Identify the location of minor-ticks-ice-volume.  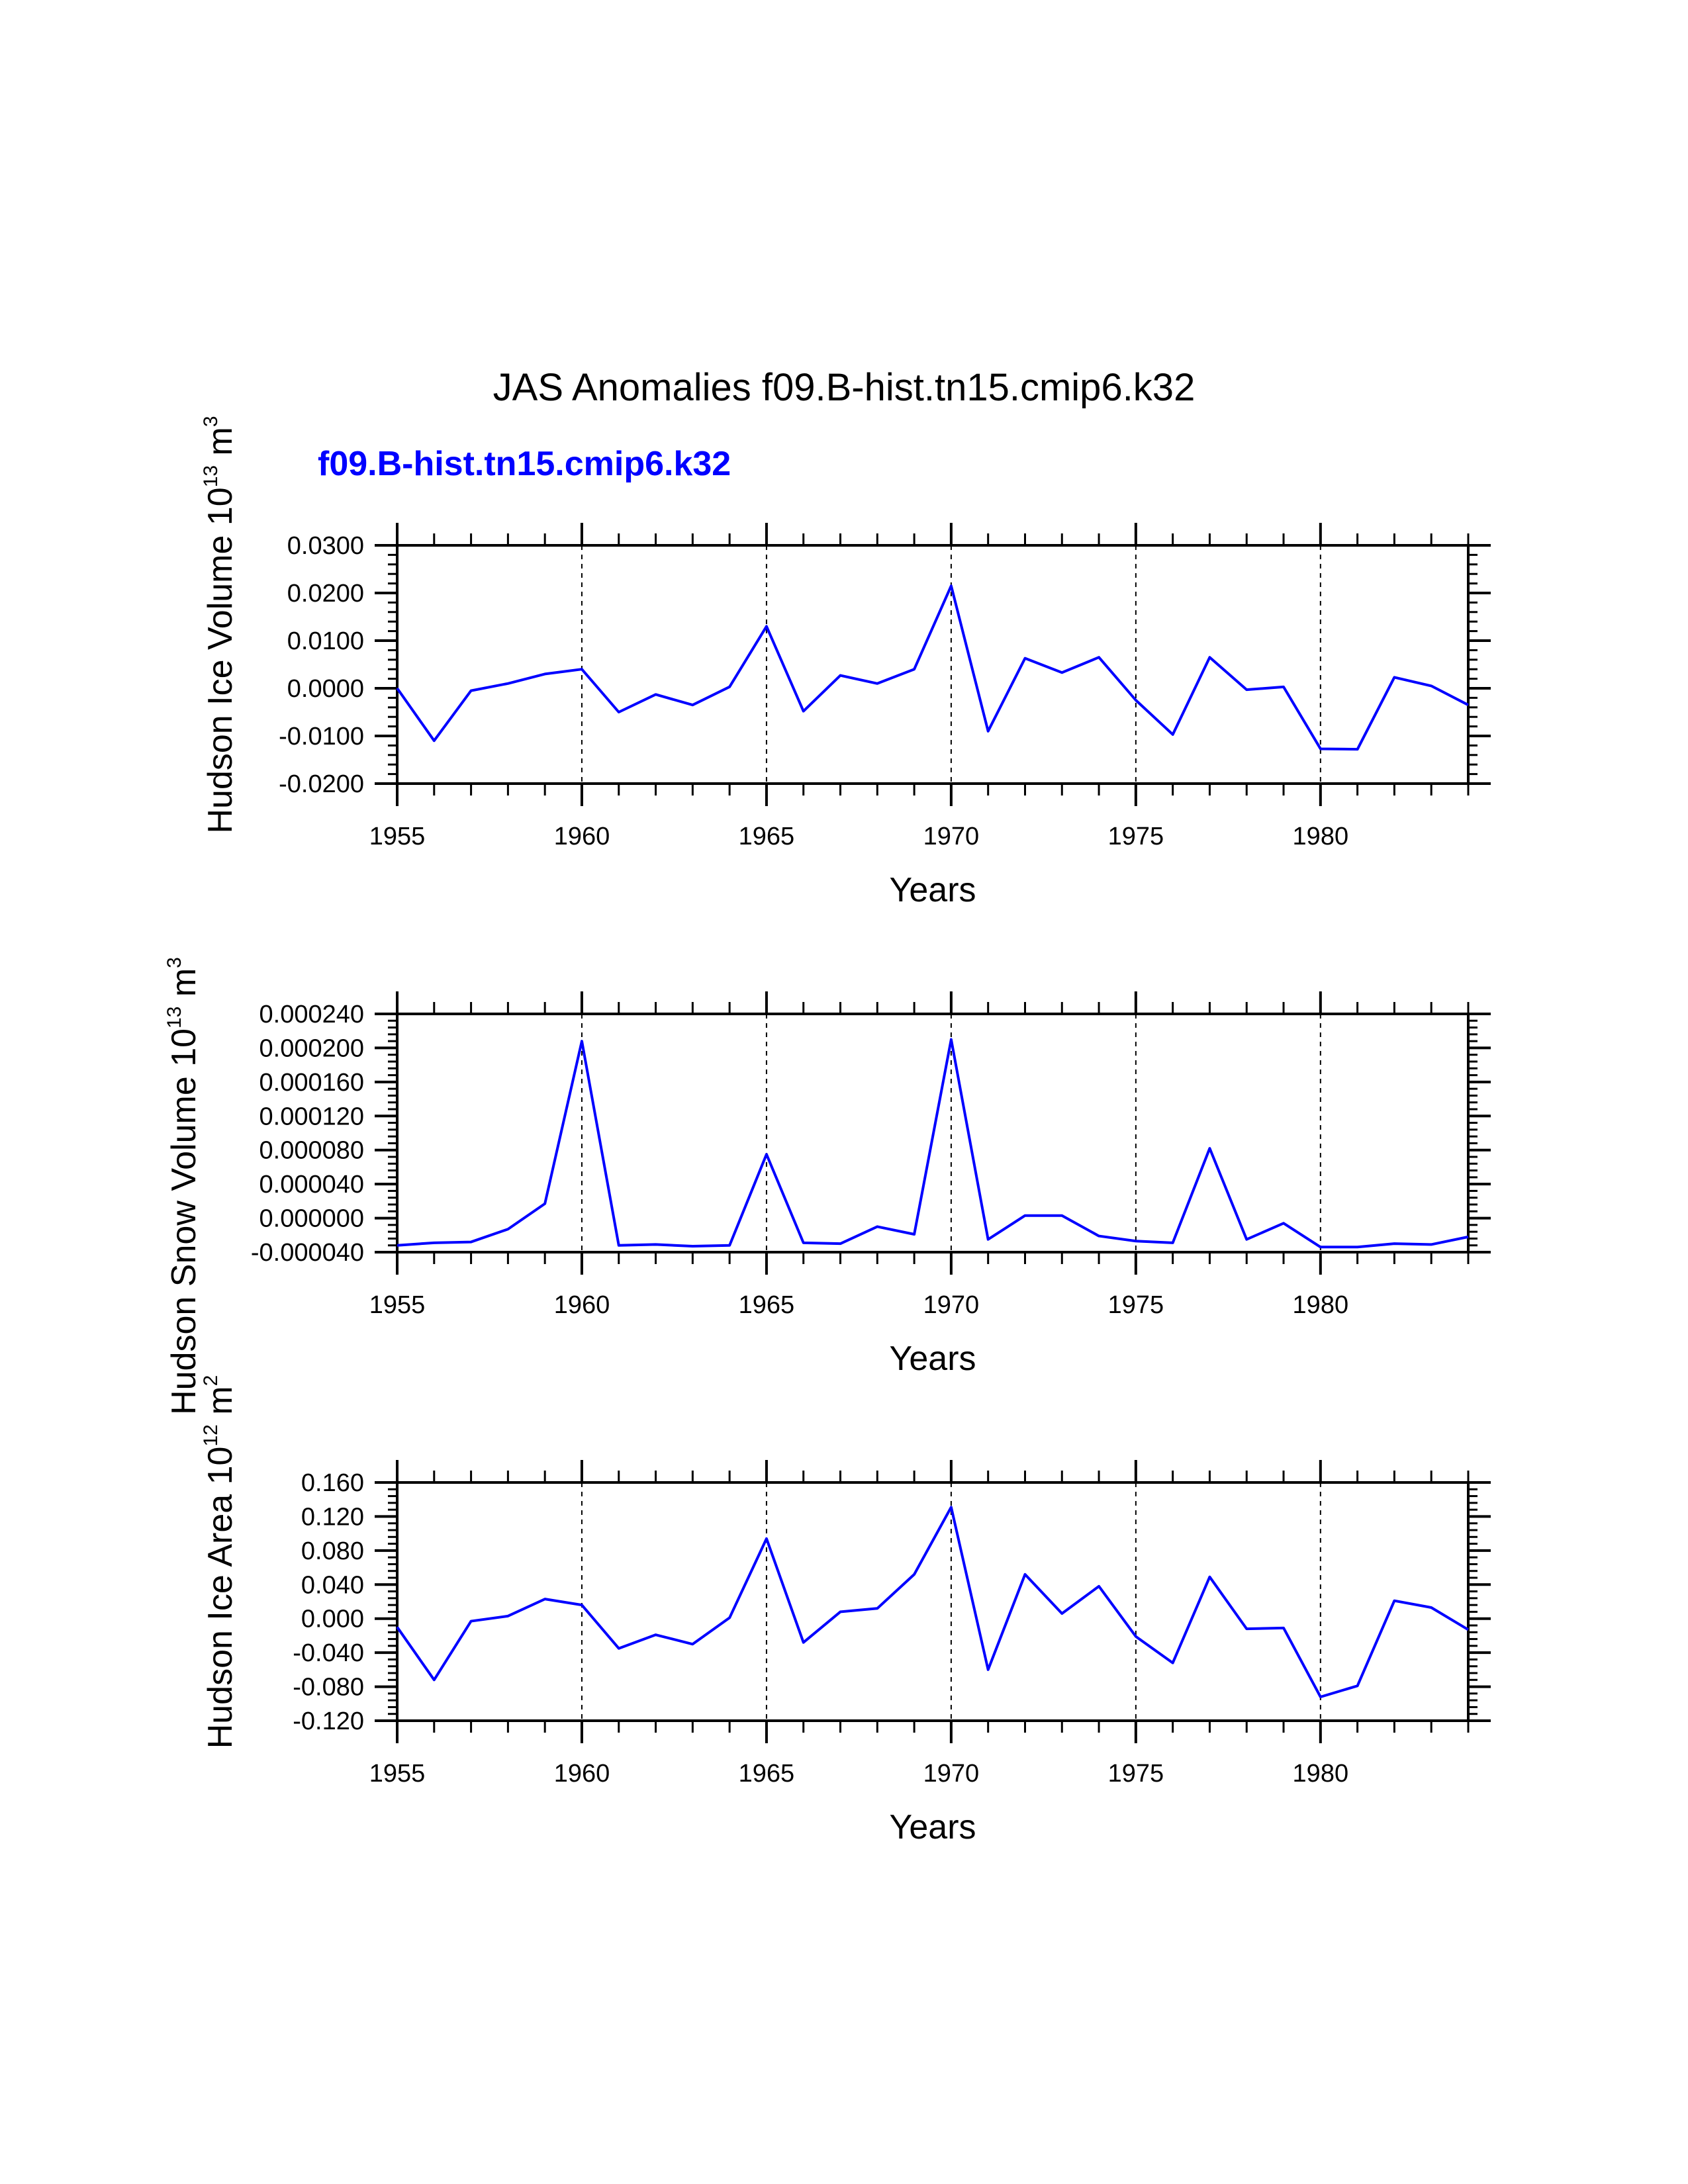
(932, 664).